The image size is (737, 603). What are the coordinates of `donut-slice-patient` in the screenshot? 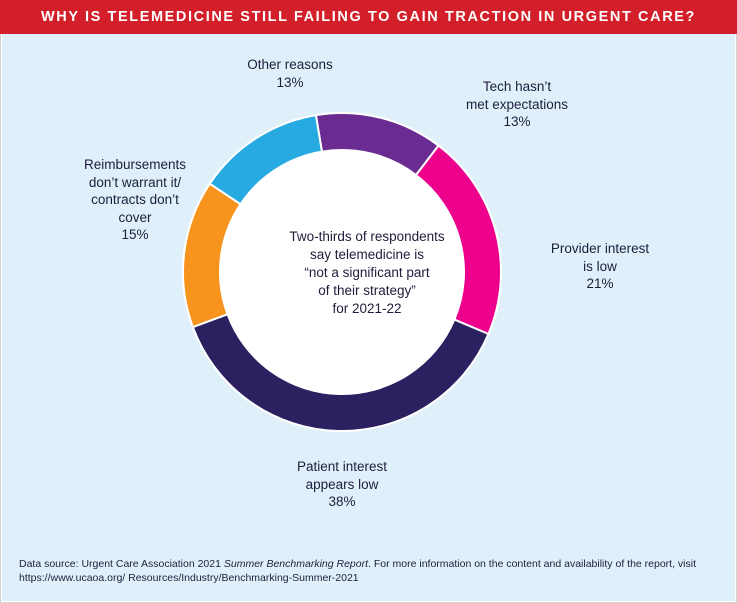 It's located at (340, 372).